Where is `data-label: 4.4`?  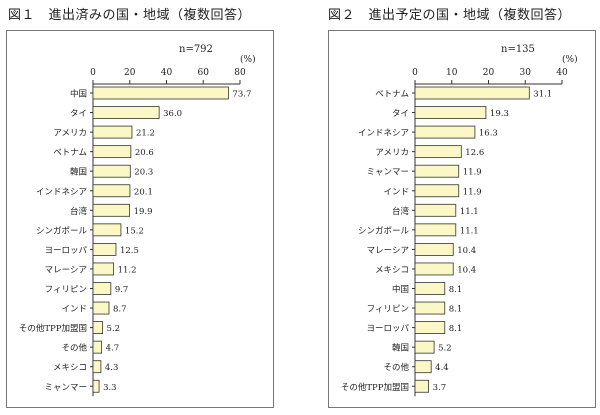
data-label: 4.4 is located at coordinates (442, 368).